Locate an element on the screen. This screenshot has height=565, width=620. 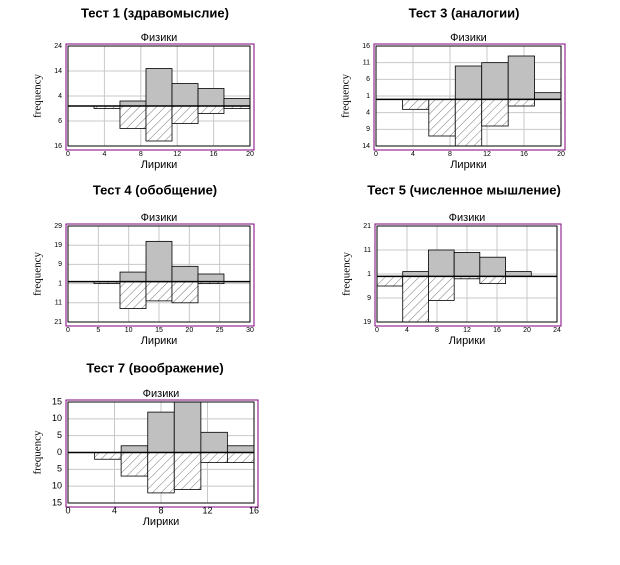
chart-title: Тест 4 (обобщение) is located at coordinates (155, 189).